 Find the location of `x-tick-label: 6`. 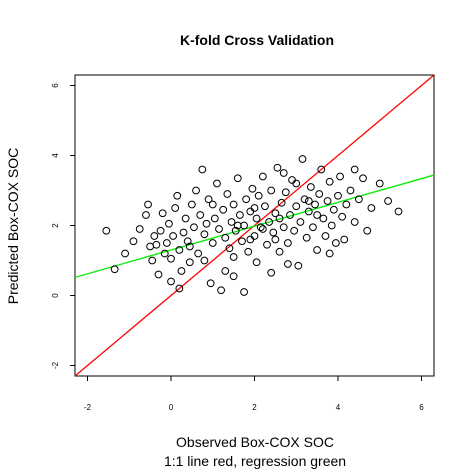

x-tick-label: 6 is located at coordinates (421, 407).